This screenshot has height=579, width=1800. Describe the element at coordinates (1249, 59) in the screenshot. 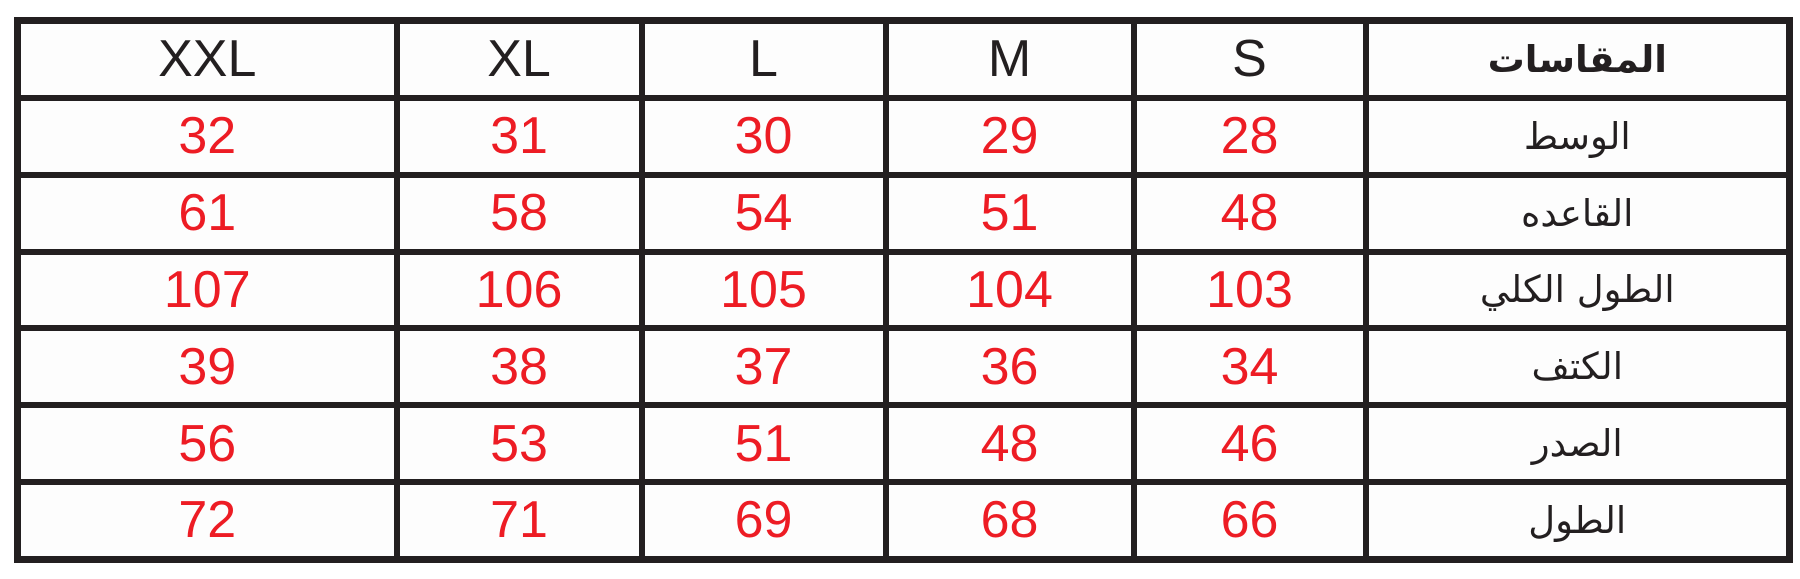

I see `header-cell-s: S` at that location.